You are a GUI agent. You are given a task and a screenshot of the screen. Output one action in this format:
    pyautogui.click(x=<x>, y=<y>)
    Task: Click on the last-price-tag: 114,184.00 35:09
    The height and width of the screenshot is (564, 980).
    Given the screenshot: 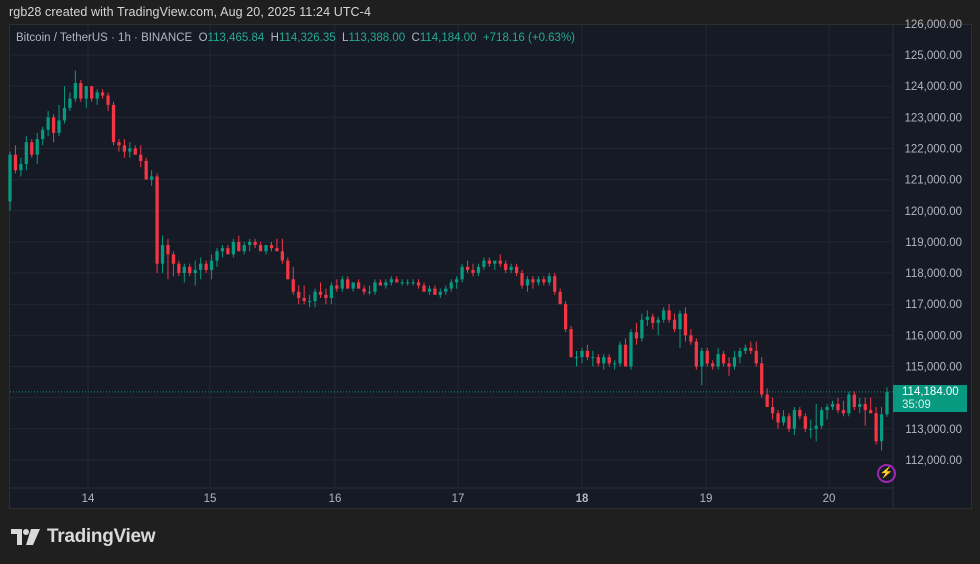 What is the action you would take?
    pyautogui.click(x=930, y=398)
    